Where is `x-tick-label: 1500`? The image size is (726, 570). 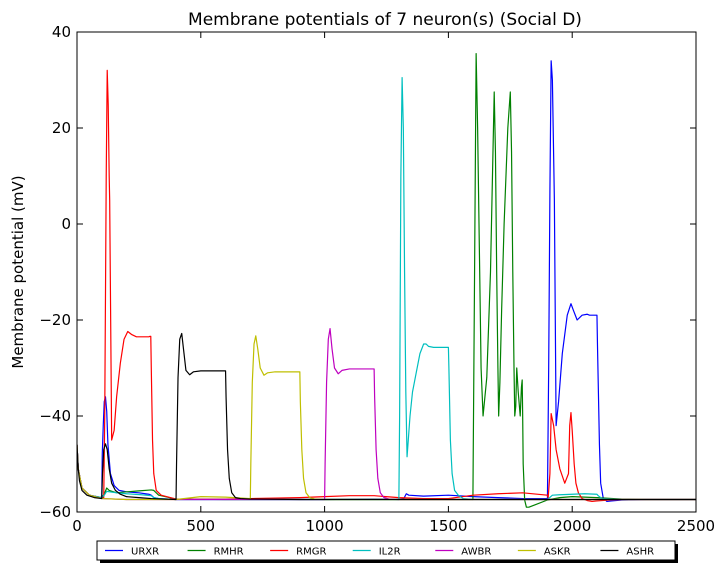
x-tick-label: 1500 is located at coordinates (448, 526).